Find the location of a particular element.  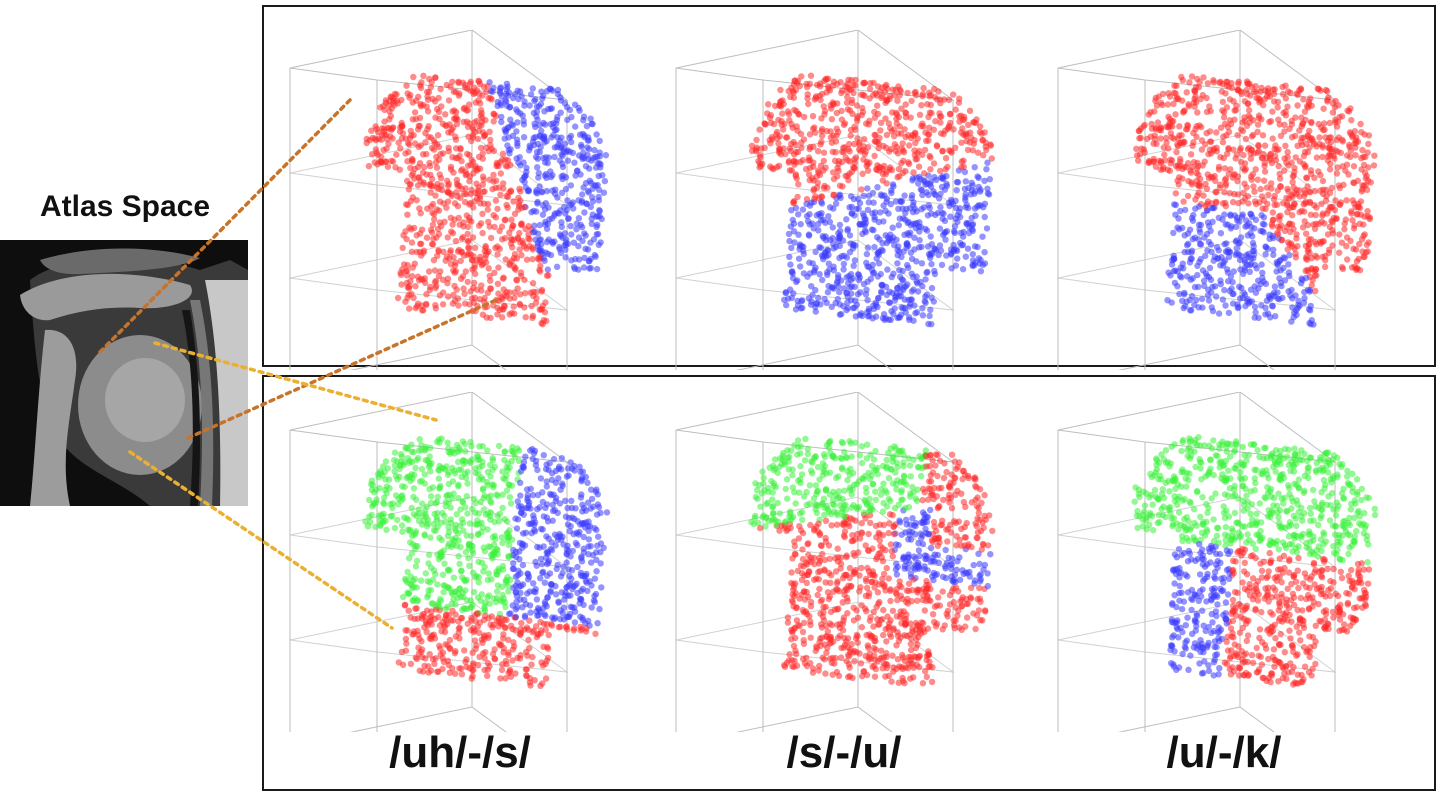

plot-3cluster-uh-s is located at coordinates (462, 562).